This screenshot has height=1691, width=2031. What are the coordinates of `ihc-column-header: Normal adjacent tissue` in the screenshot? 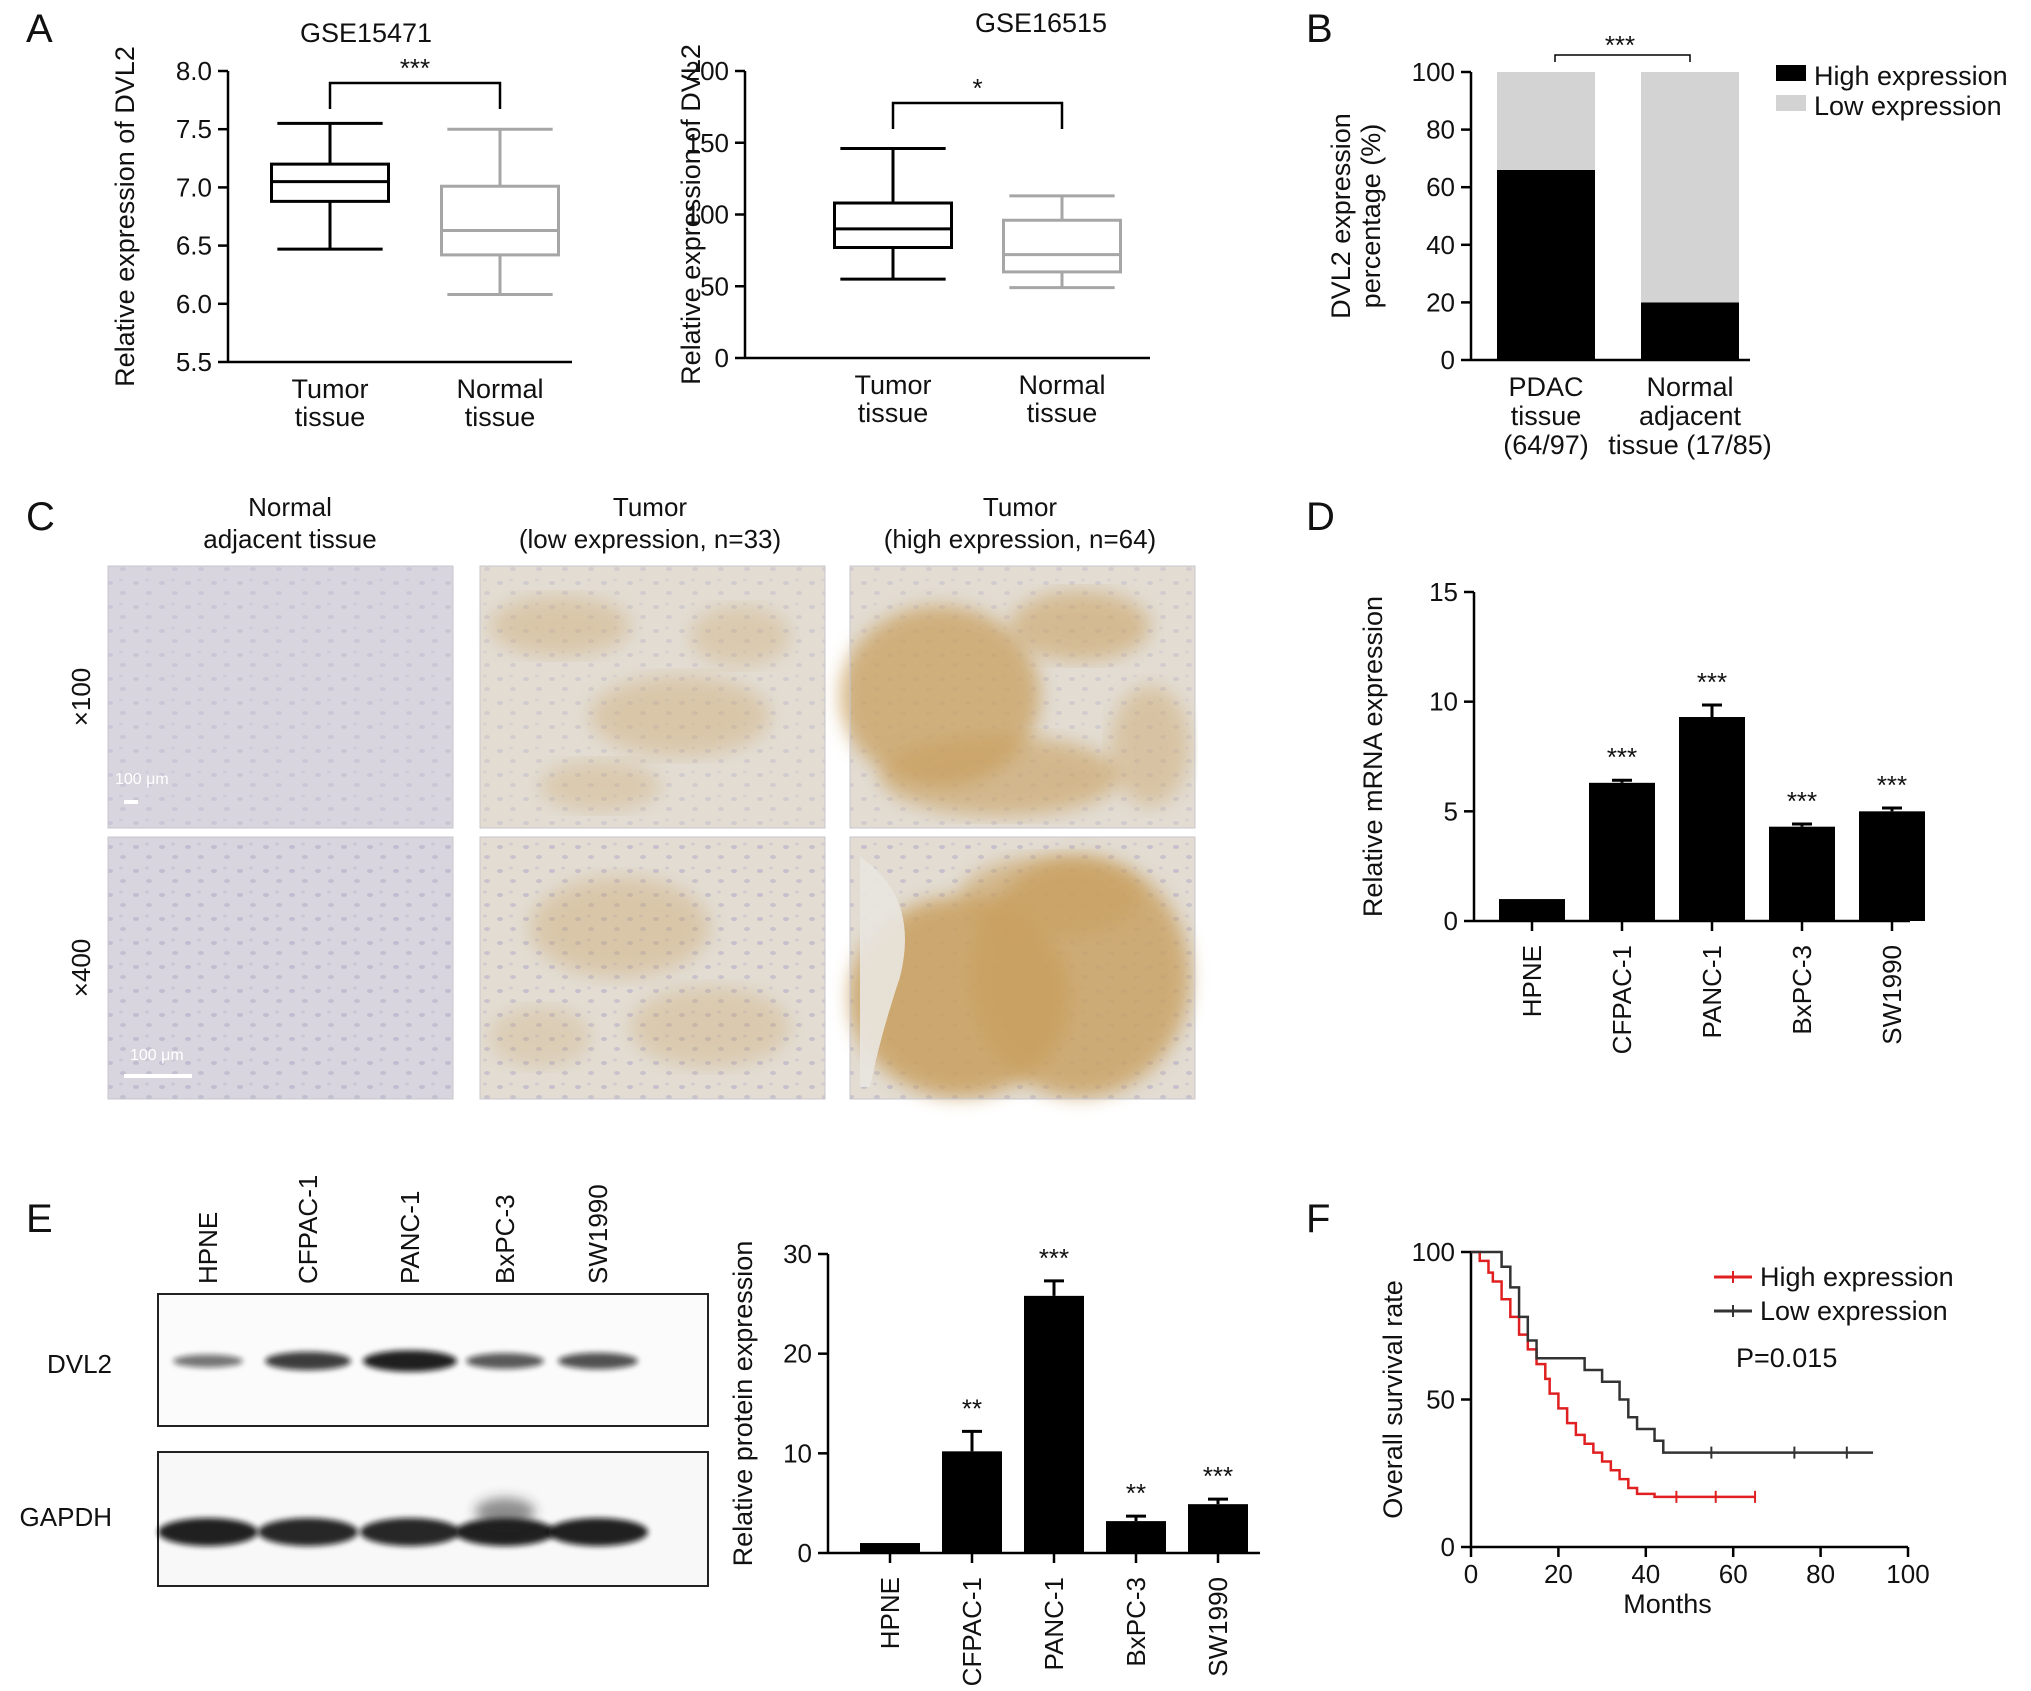 It's located at (289, 523).